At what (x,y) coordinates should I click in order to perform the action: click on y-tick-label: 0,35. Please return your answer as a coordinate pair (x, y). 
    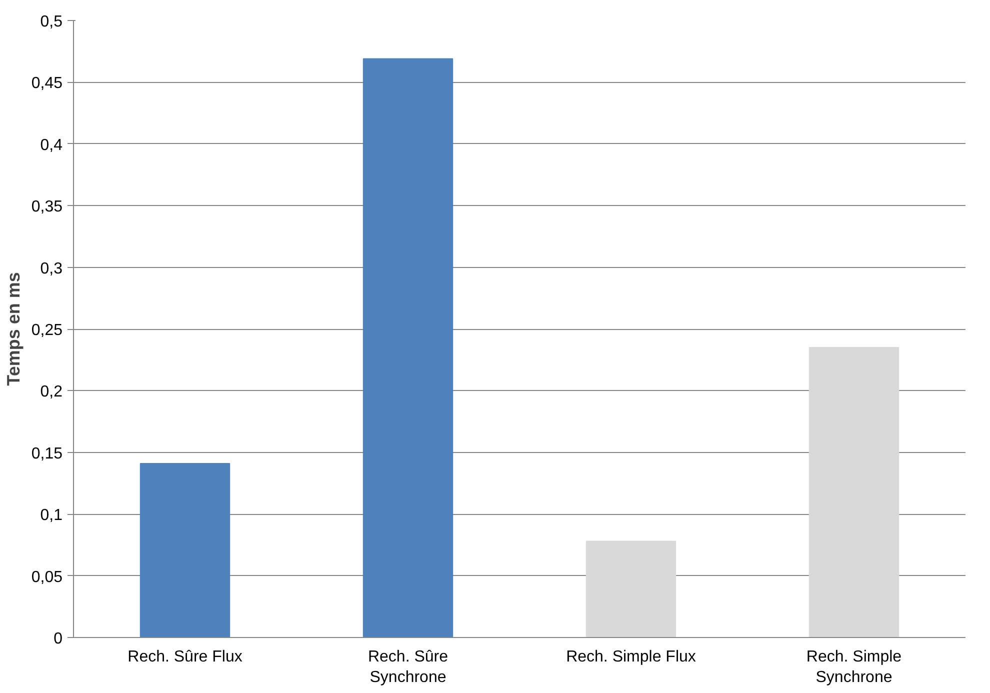
    Looking at the image, I should click on (47, 207).